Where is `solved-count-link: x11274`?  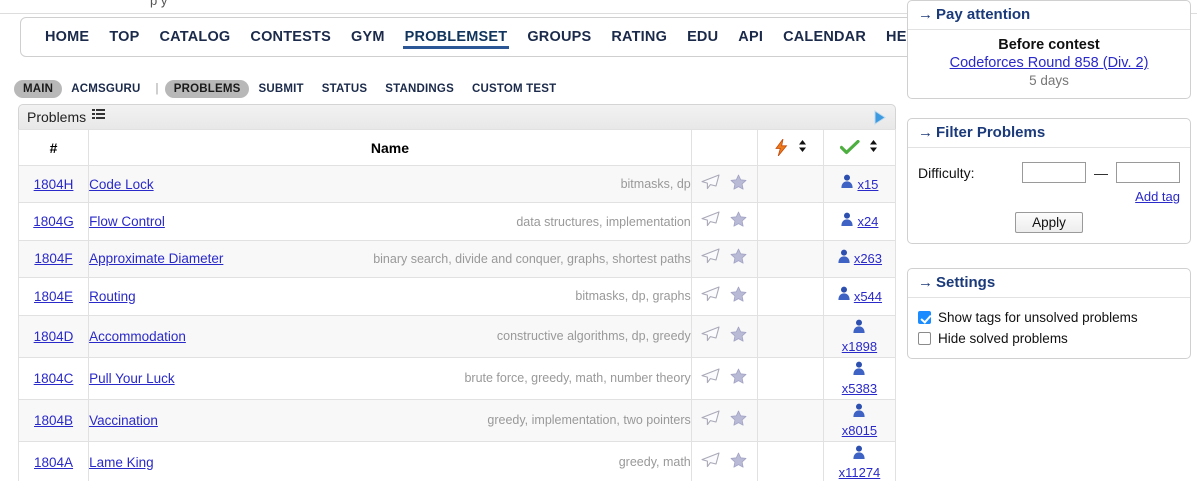
solved-count-link: x11274 is located at coordinates (859, 472).